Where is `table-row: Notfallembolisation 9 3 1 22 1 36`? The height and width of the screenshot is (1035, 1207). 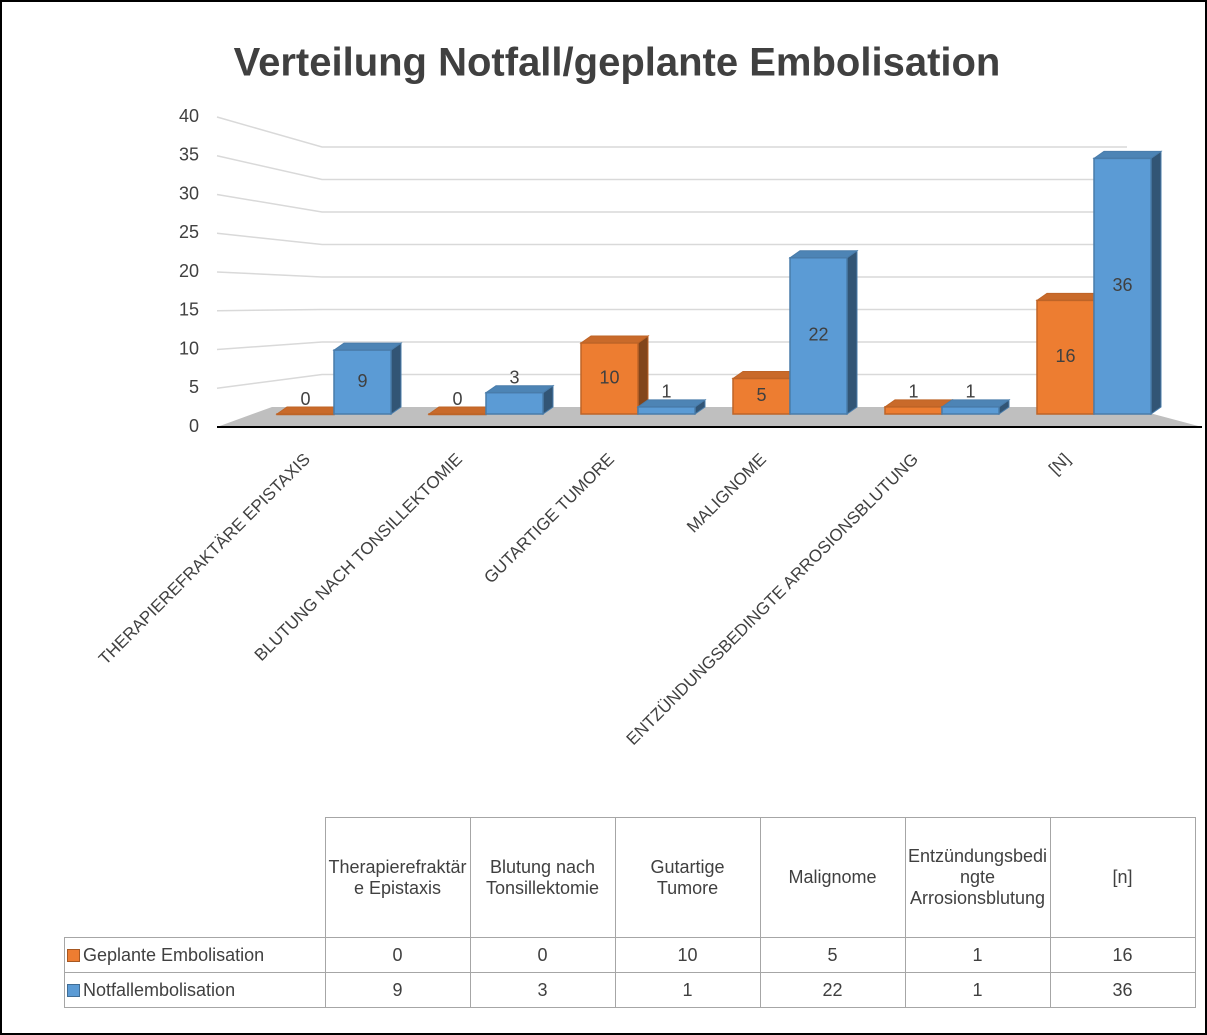
table-row: Notfallembolisation 9 3 1 22 1 36 is located at coordinates (630, 990).